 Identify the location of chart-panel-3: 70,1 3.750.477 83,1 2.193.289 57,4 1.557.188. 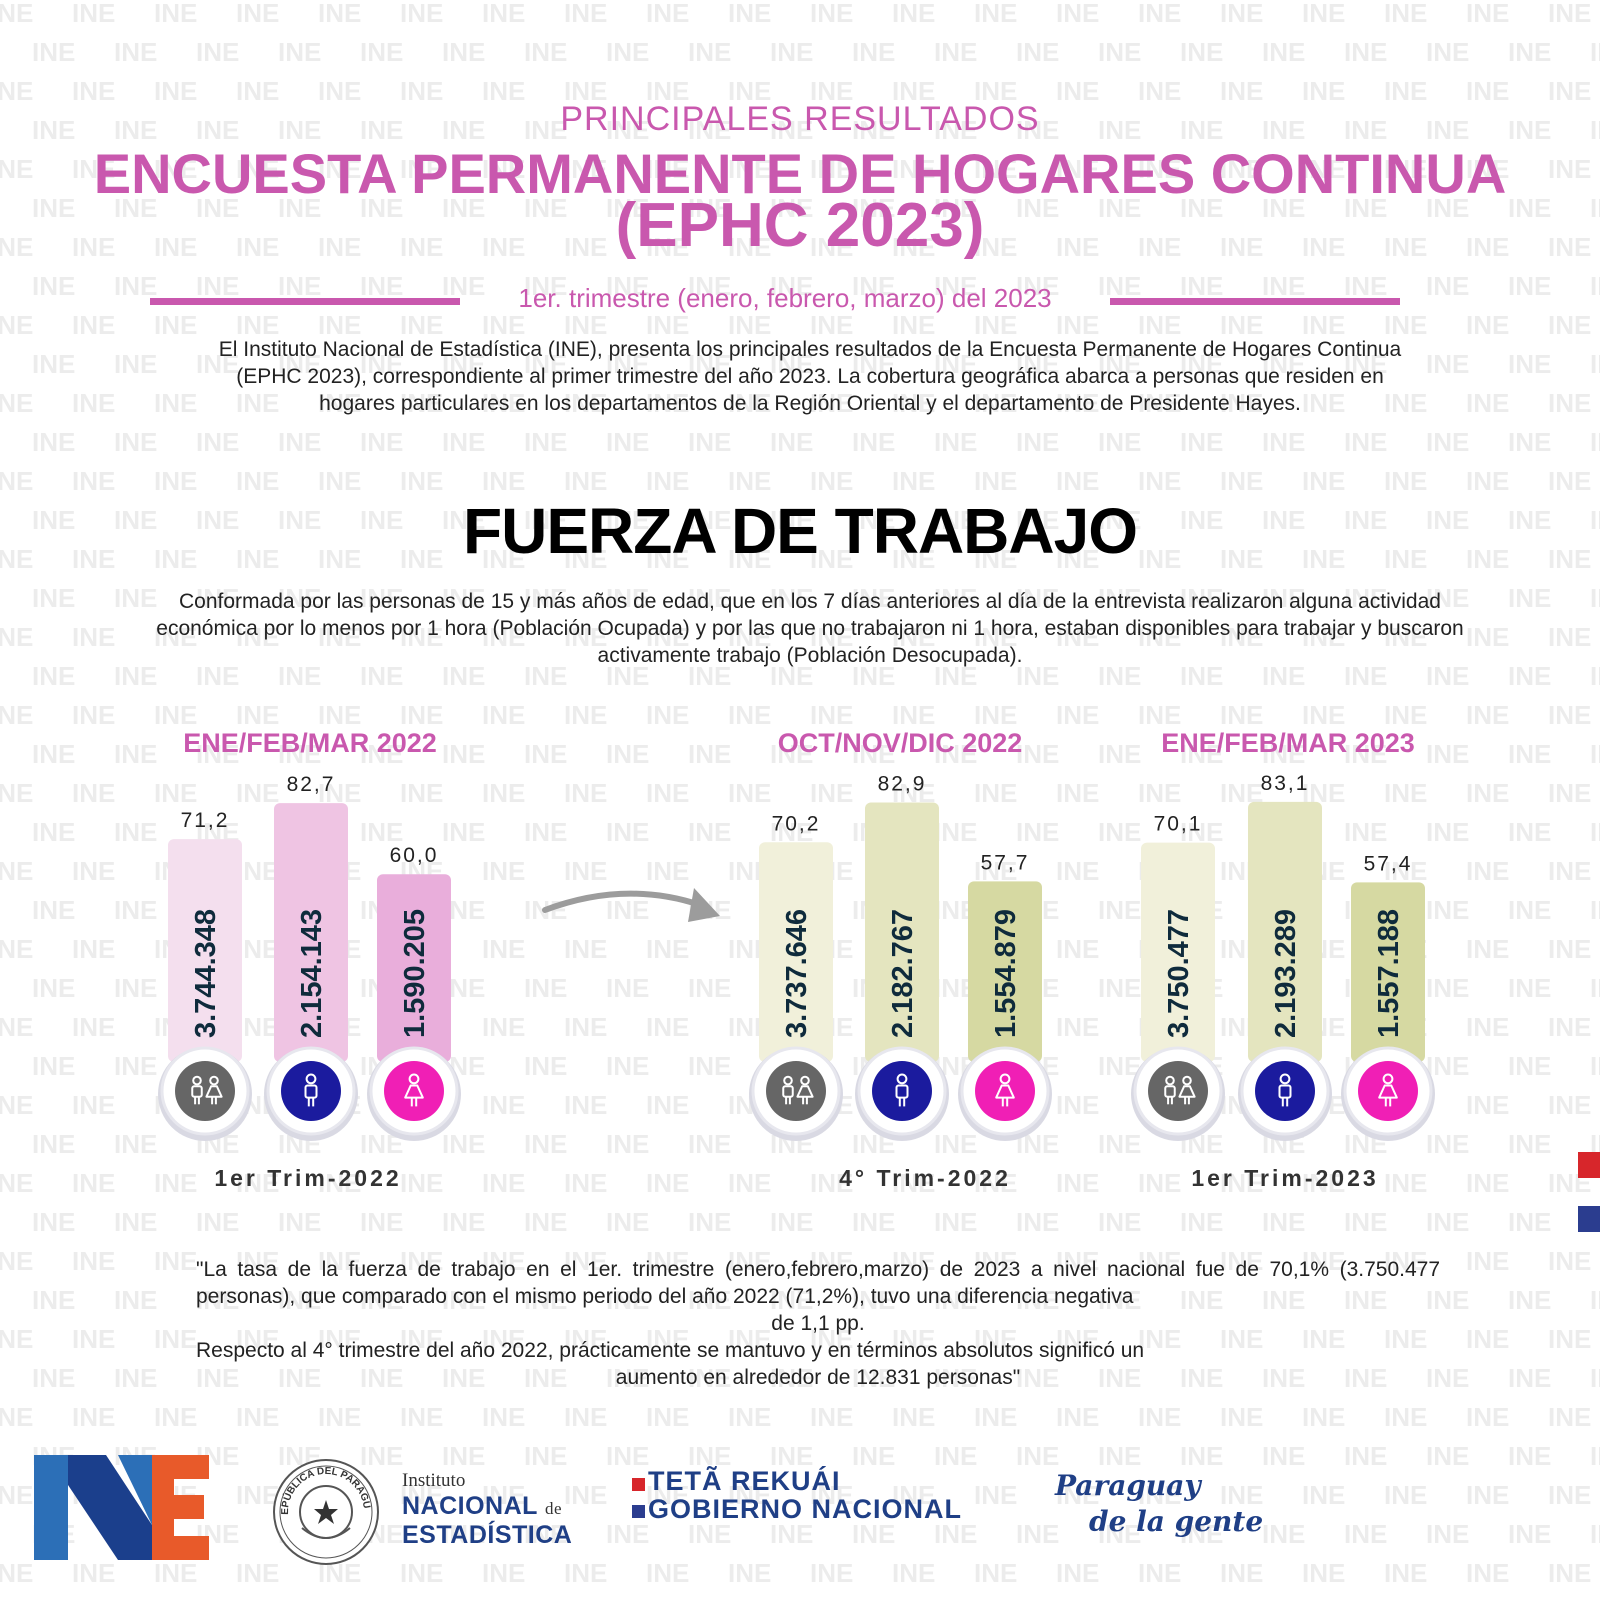
(1283, 956).